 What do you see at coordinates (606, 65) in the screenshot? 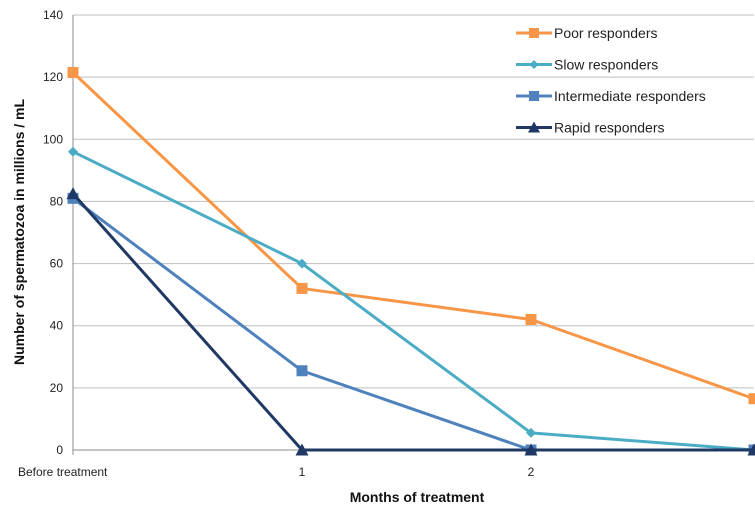
I see `legend-label: Slow responders` at bounding box center [606, 65].